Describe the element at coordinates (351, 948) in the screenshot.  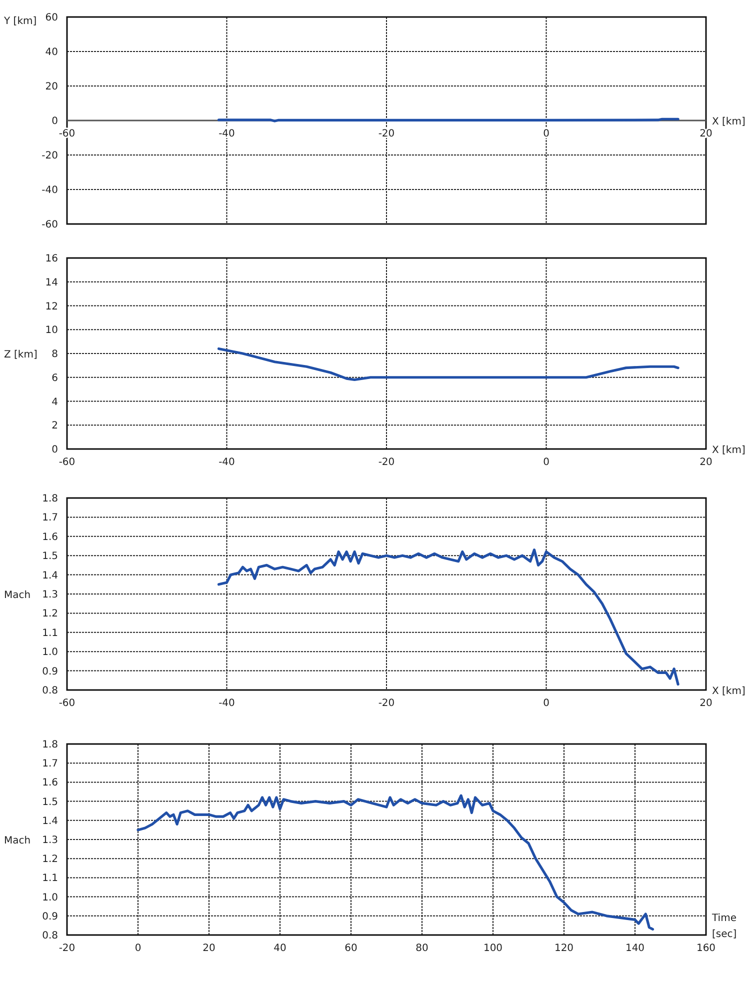
I see `x-tick-label: 60` at that location.